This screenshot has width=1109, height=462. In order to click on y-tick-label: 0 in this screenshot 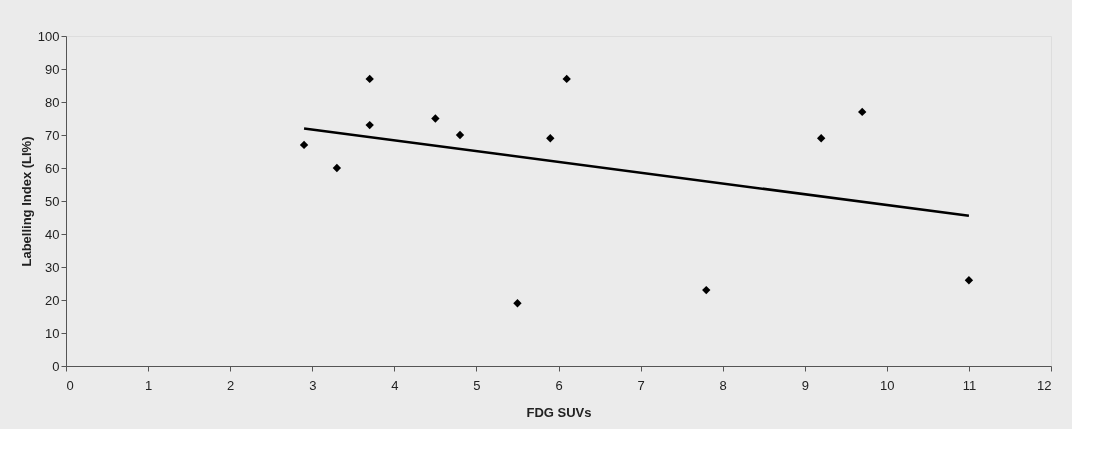, I will do `click(56, 366)`.